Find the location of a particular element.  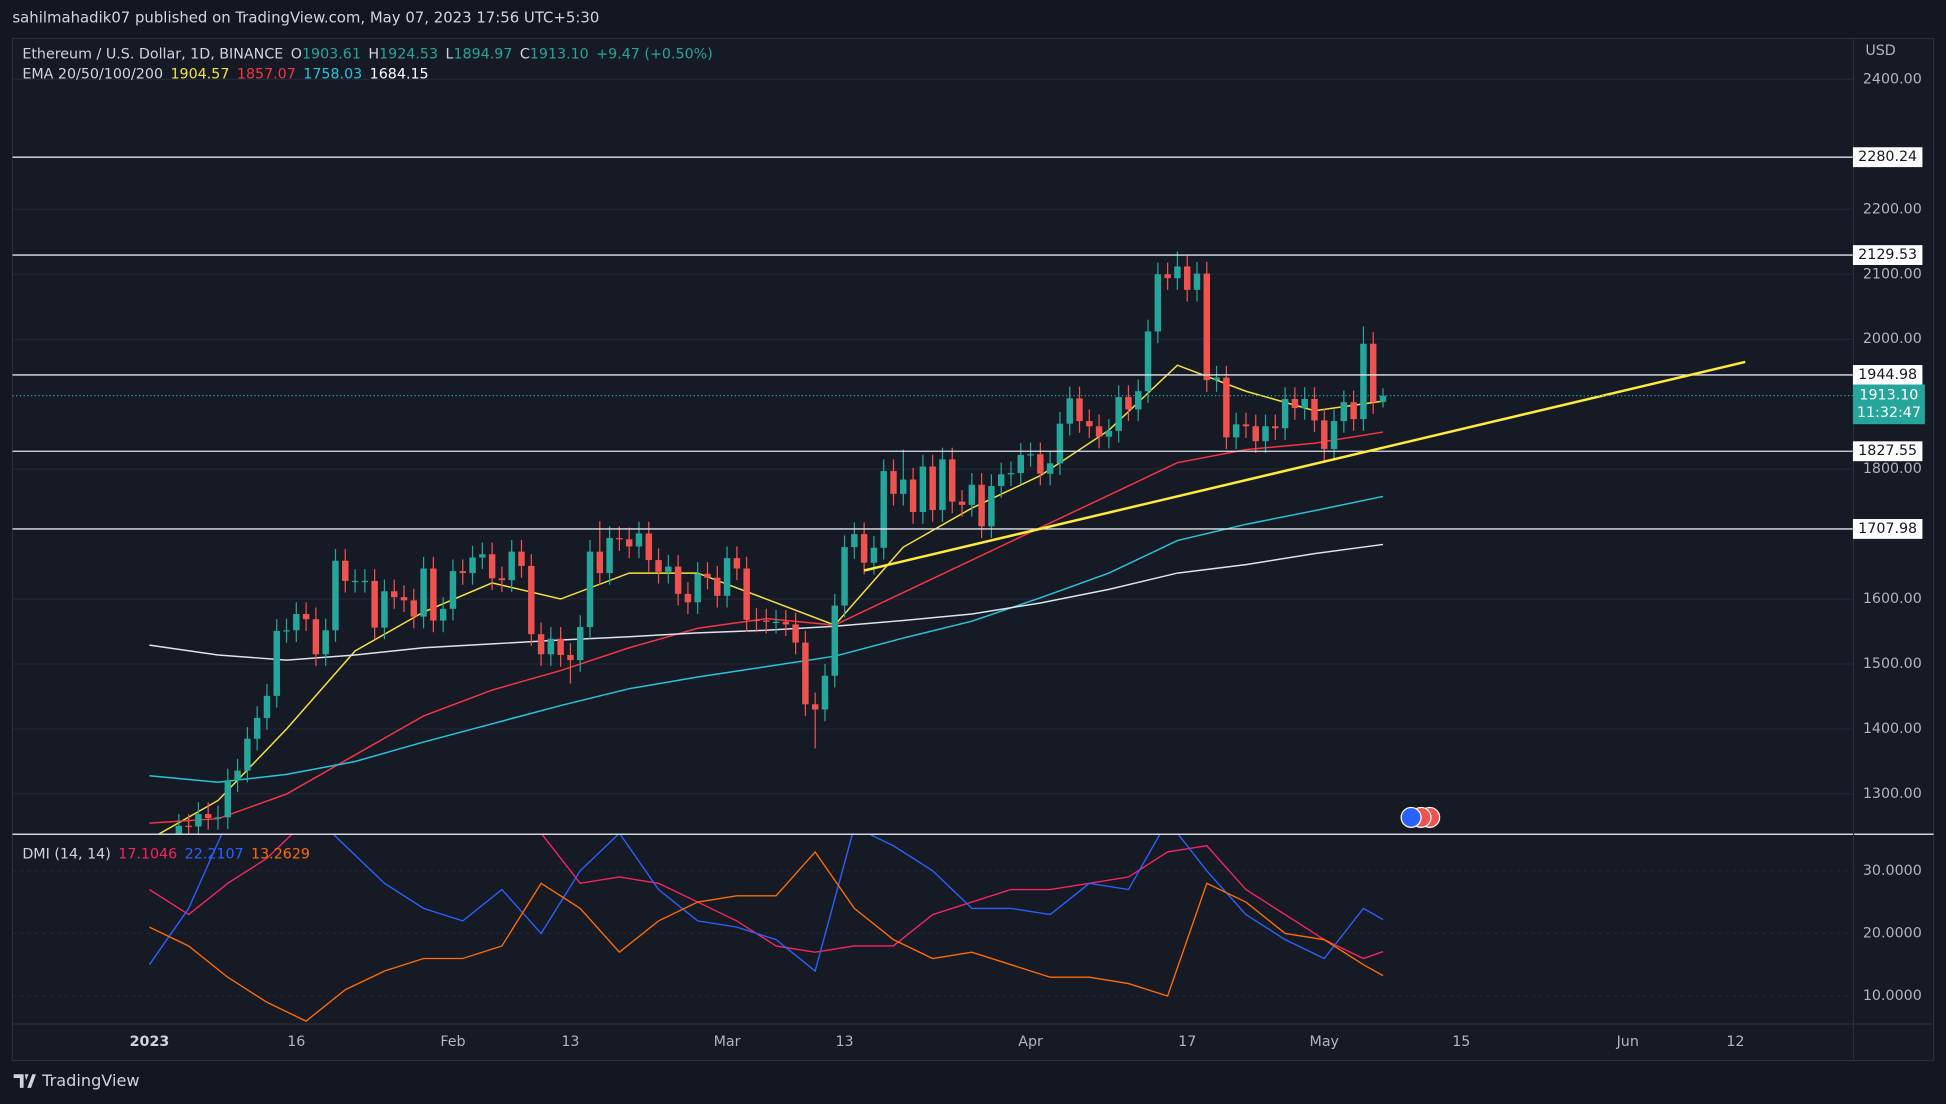

event-icons is located at coordinates (1420, 817).